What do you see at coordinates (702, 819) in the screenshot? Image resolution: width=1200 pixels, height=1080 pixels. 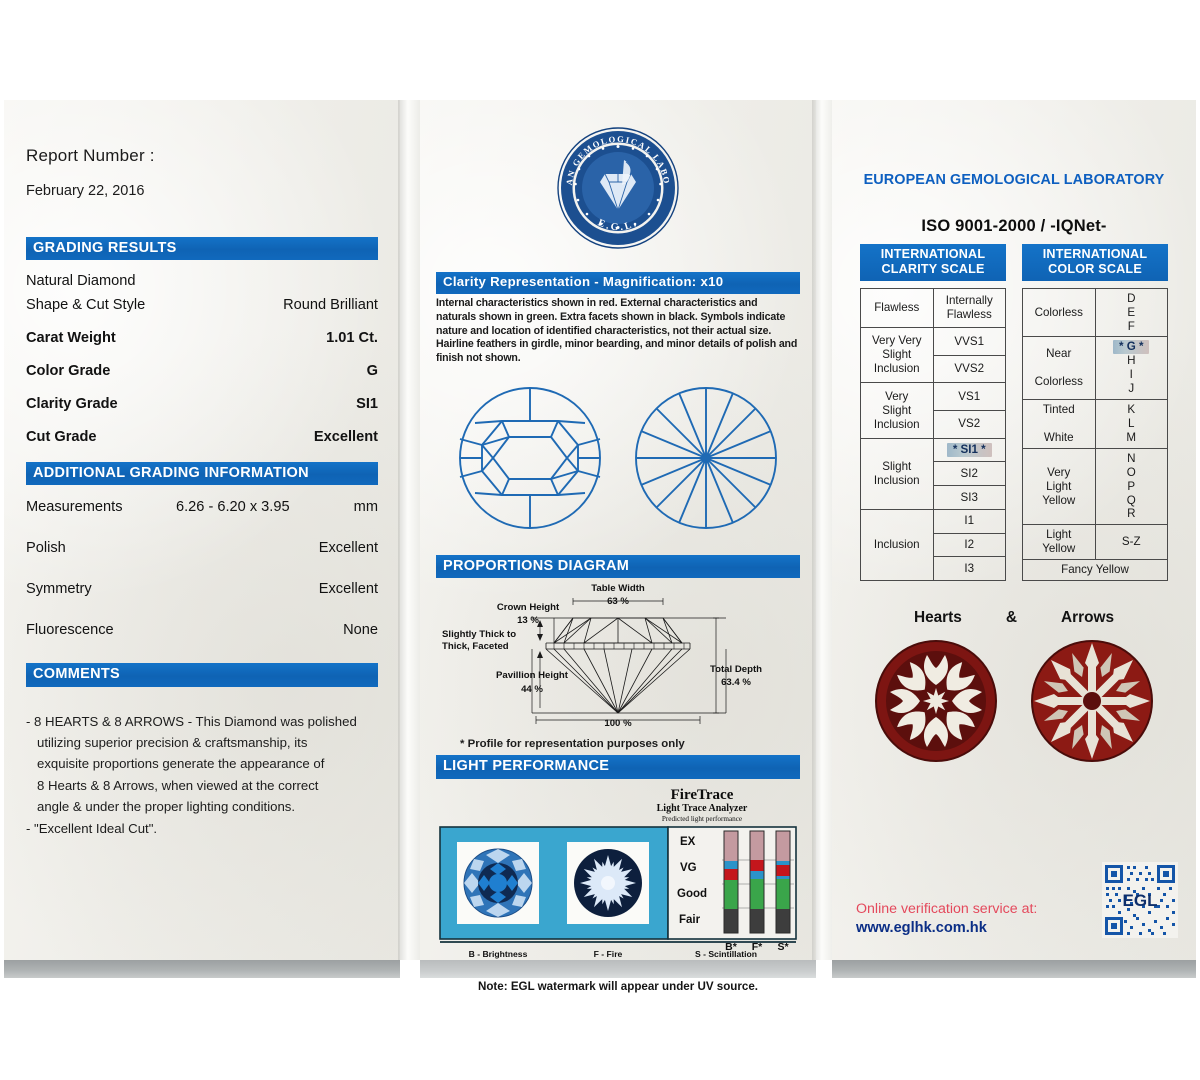 I see `firetrace-sub2: Predicted light performance` at bounding box center [702, 819].